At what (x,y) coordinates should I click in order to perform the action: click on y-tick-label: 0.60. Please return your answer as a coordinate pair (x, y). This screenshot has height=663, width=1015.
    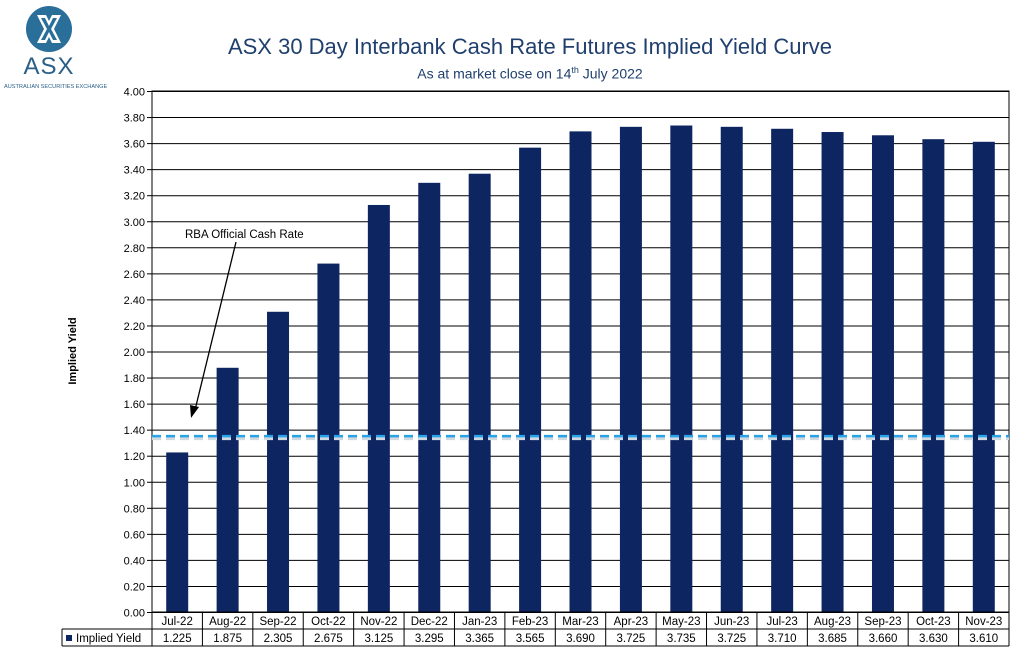
    Looking at the image, I should click on (134, 535).